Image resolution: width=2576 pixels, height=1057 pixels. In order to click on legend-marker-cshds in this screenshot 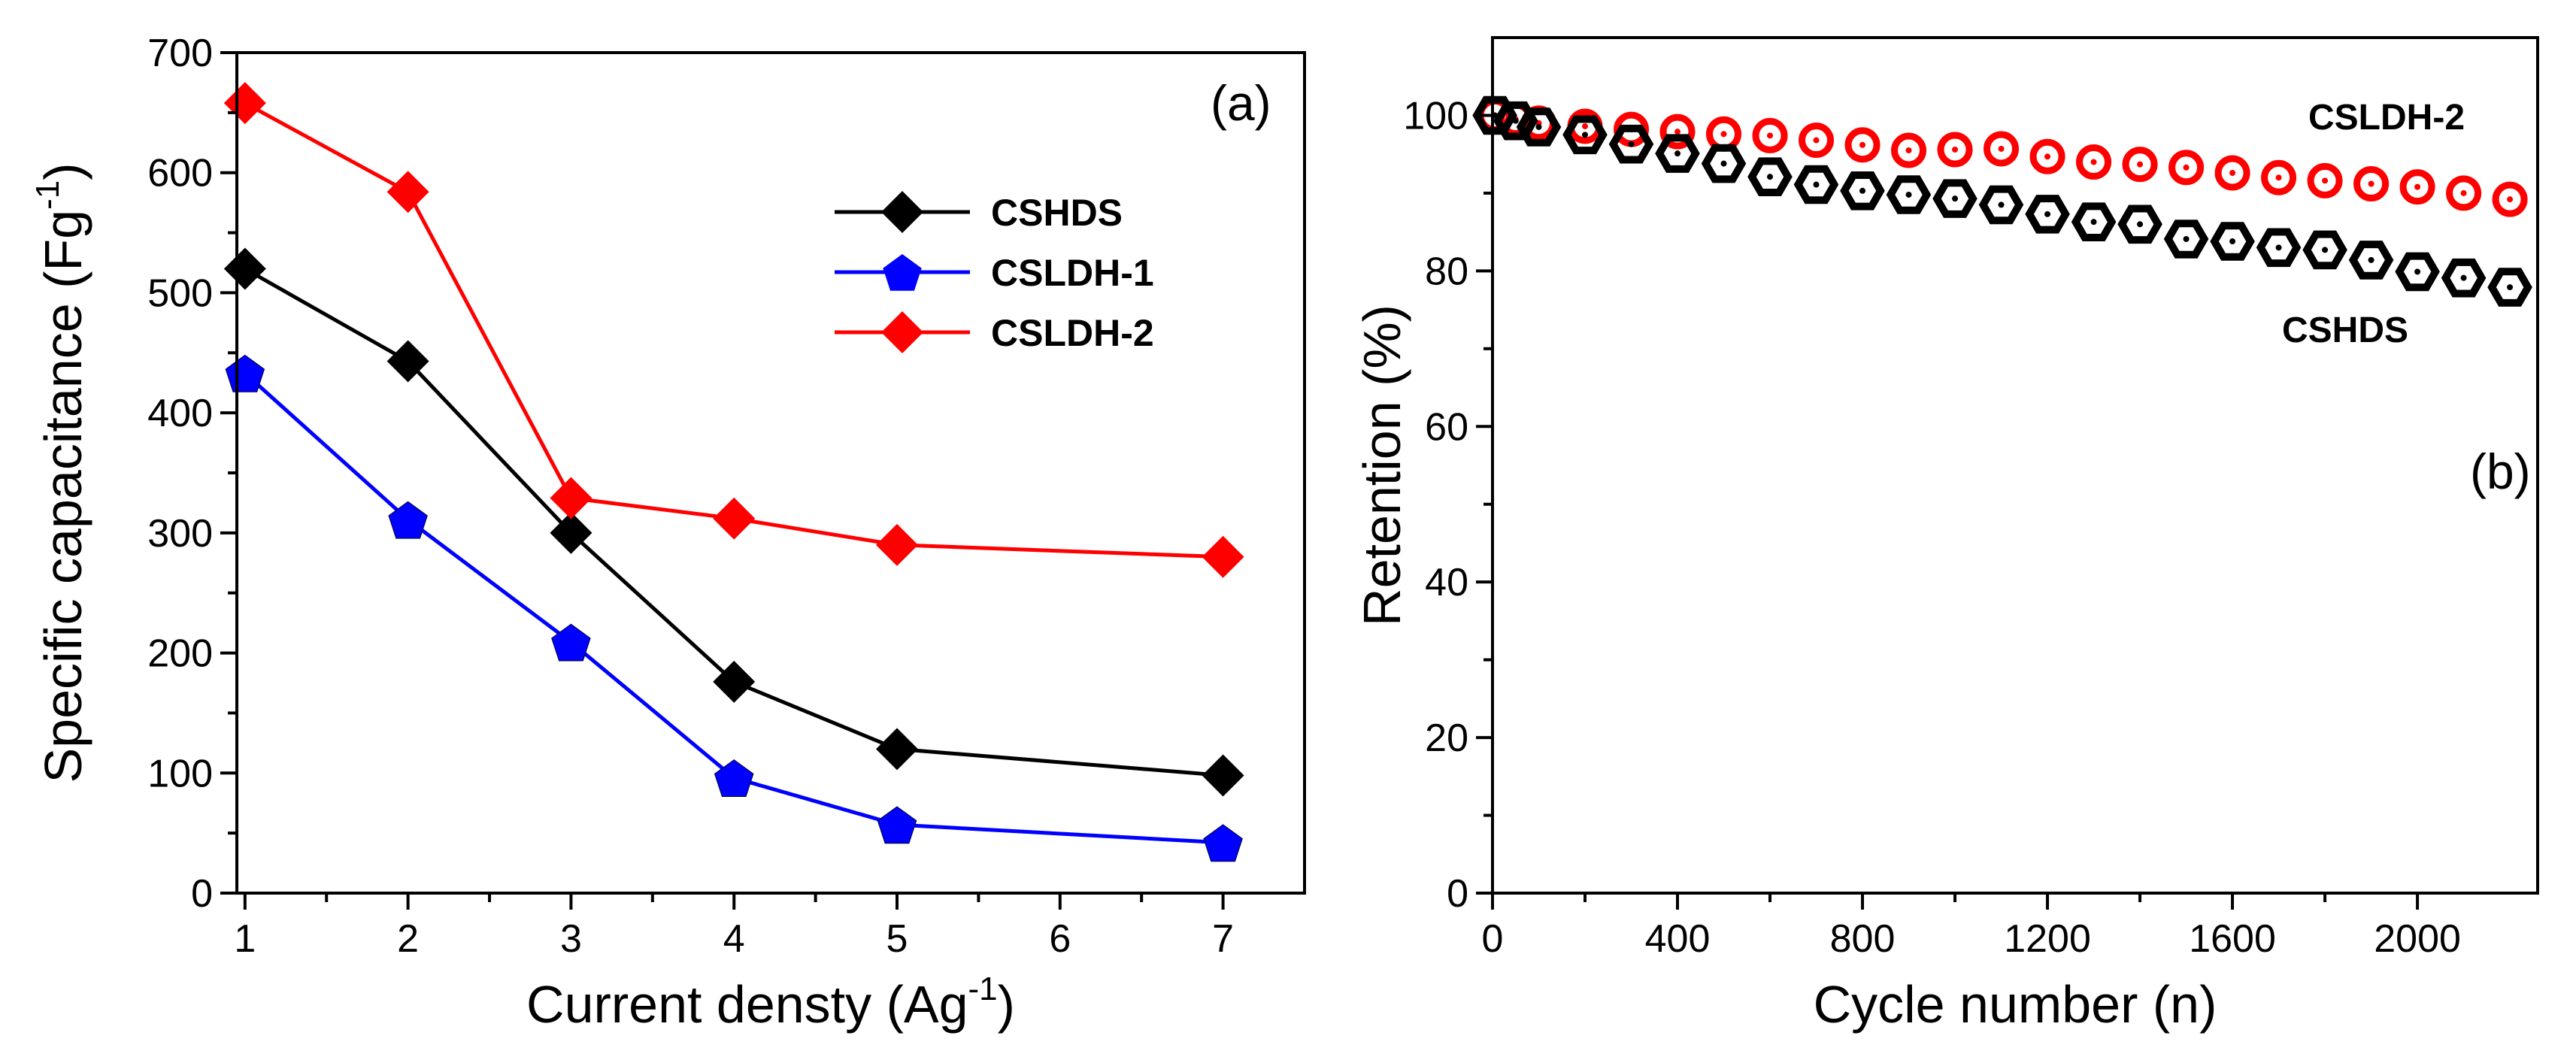, I will do `click(902, 212)`.